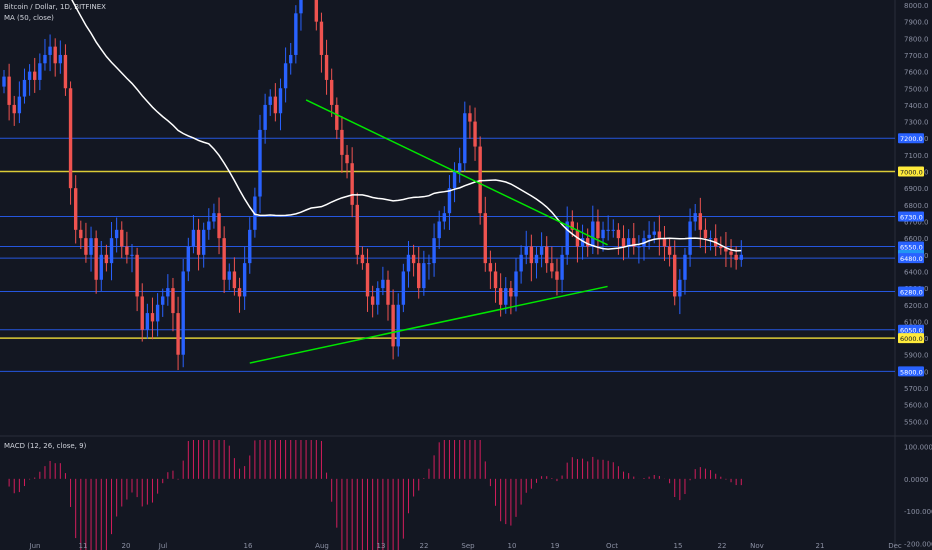 Image resolution: width=932 pixels, height=550 pixels. Describe the element at coordinates (29, 18) in the screenshot. I see `ma-indicator-legend: MA (50, close)` at that location.